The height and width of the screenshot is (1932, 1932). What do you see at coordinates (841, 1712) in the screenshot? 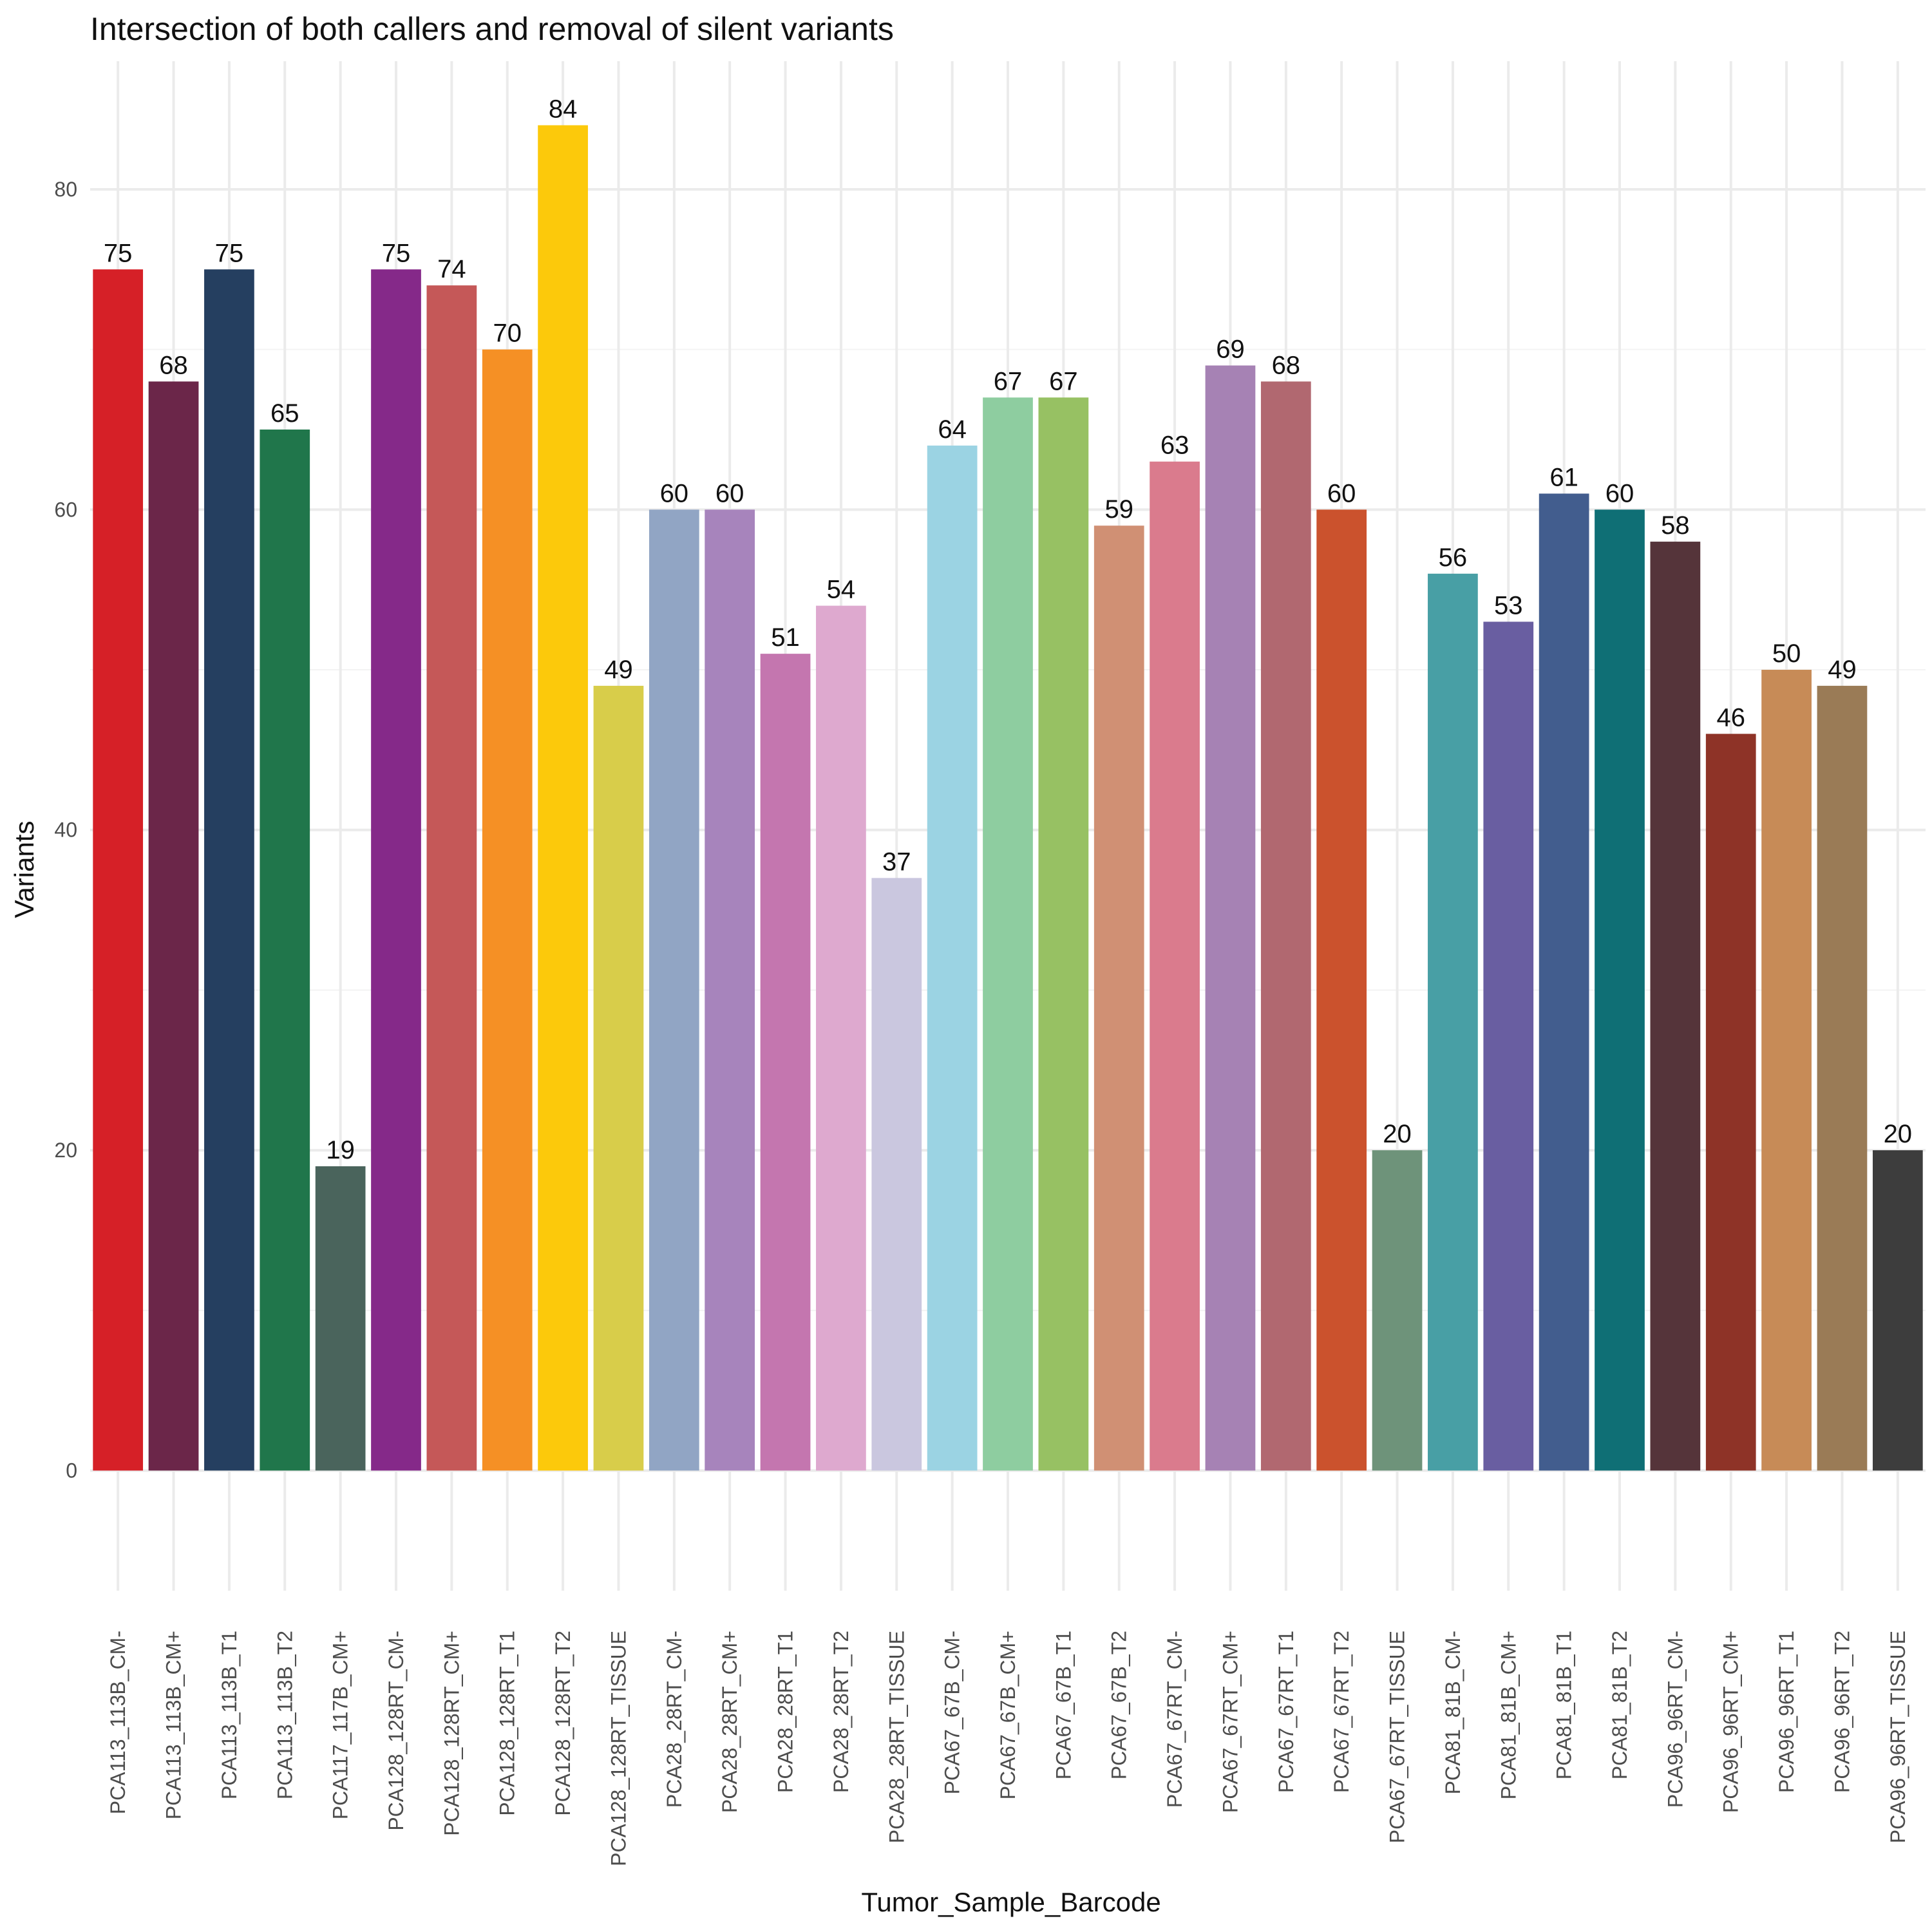
I see `x-tick-label: PCA28_28RT_T2` at bounding box center [841, 1712].